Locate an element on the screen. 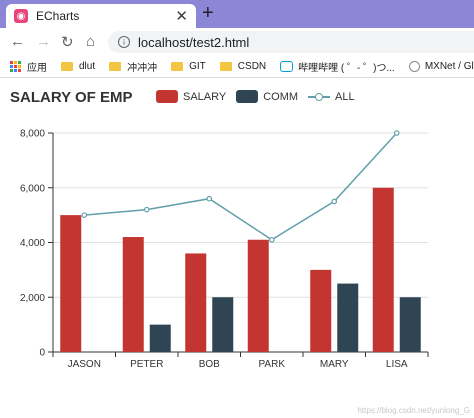 This screenshot has height=418, width=474. legend-swatch-comm is located at coordinates (247, 96).